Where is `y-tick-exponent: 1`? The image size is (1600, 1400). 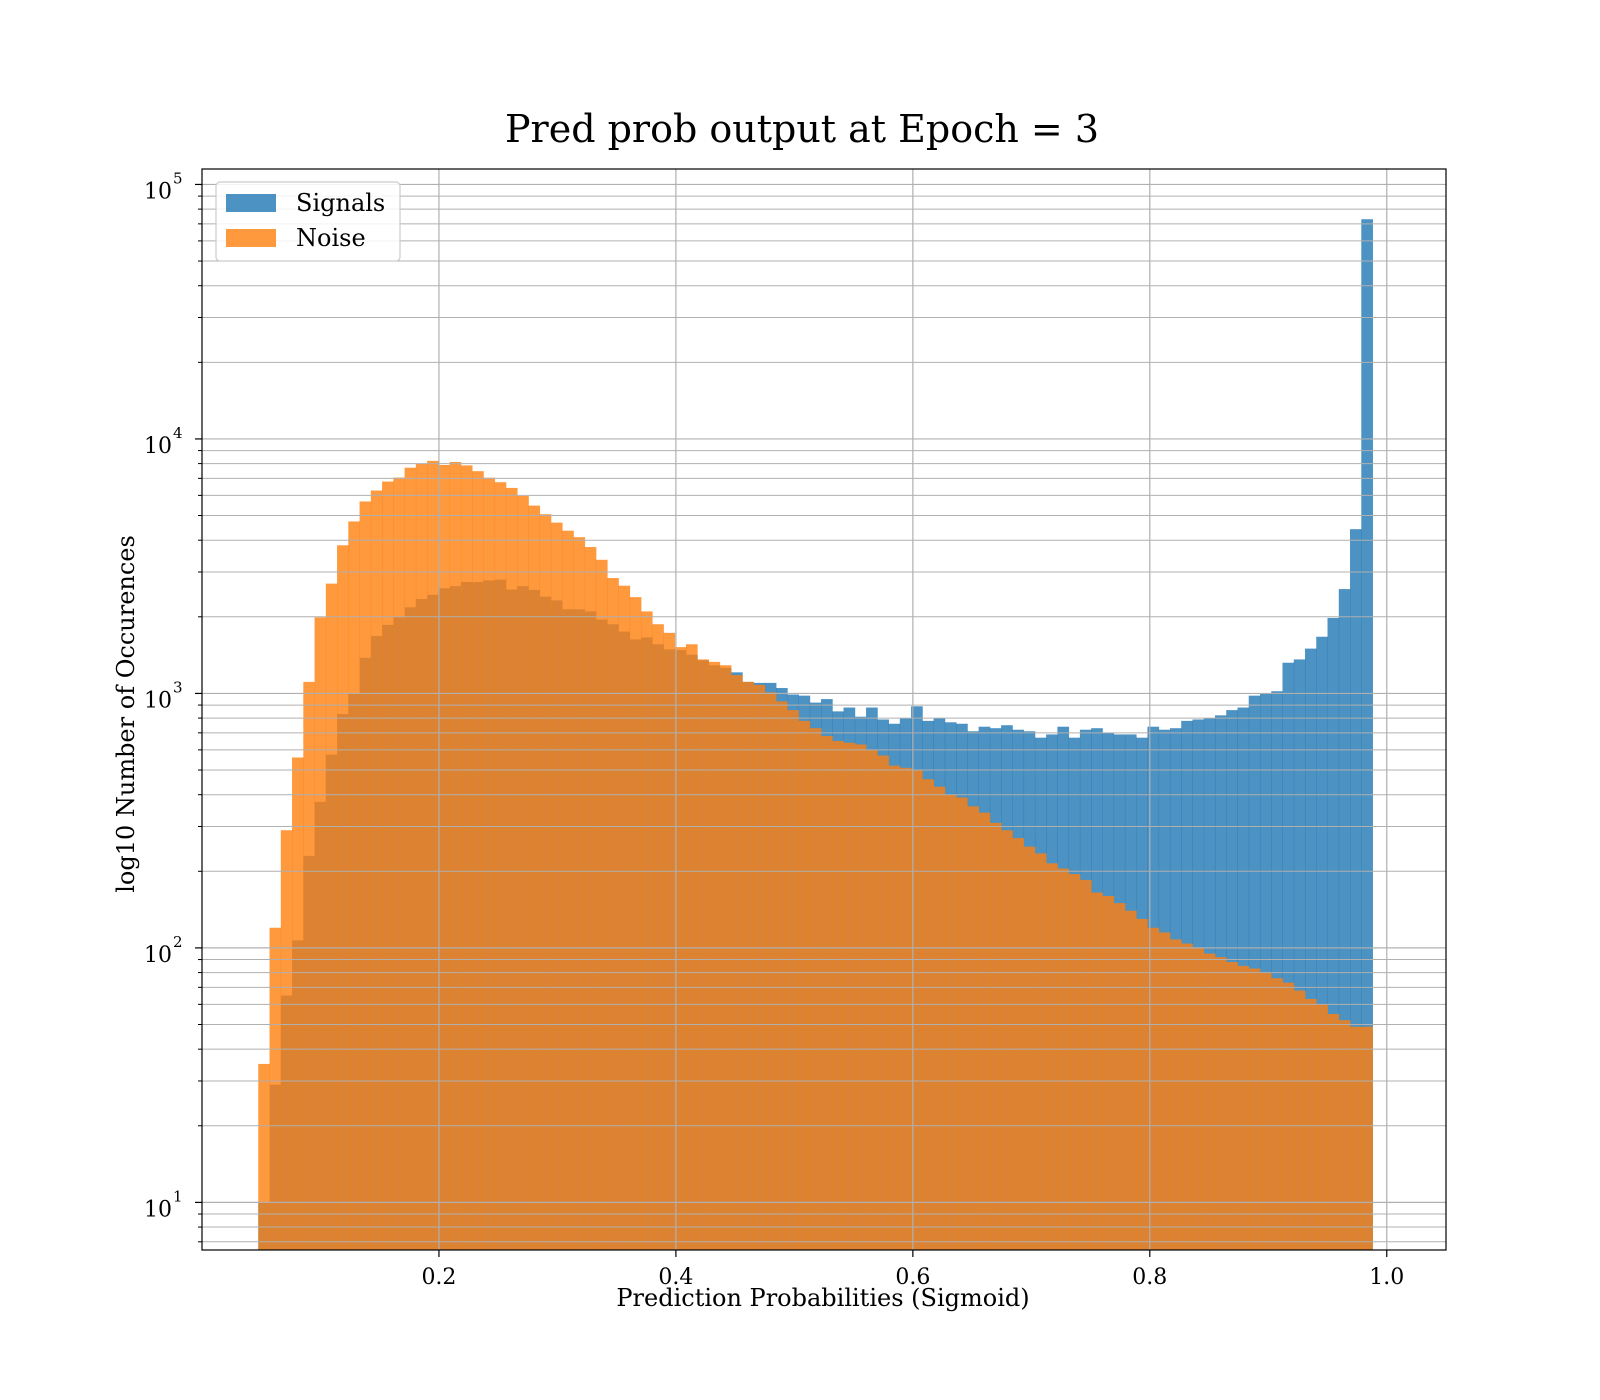
y-tick-exponent: 1 is located at coordinates (178, 1196).